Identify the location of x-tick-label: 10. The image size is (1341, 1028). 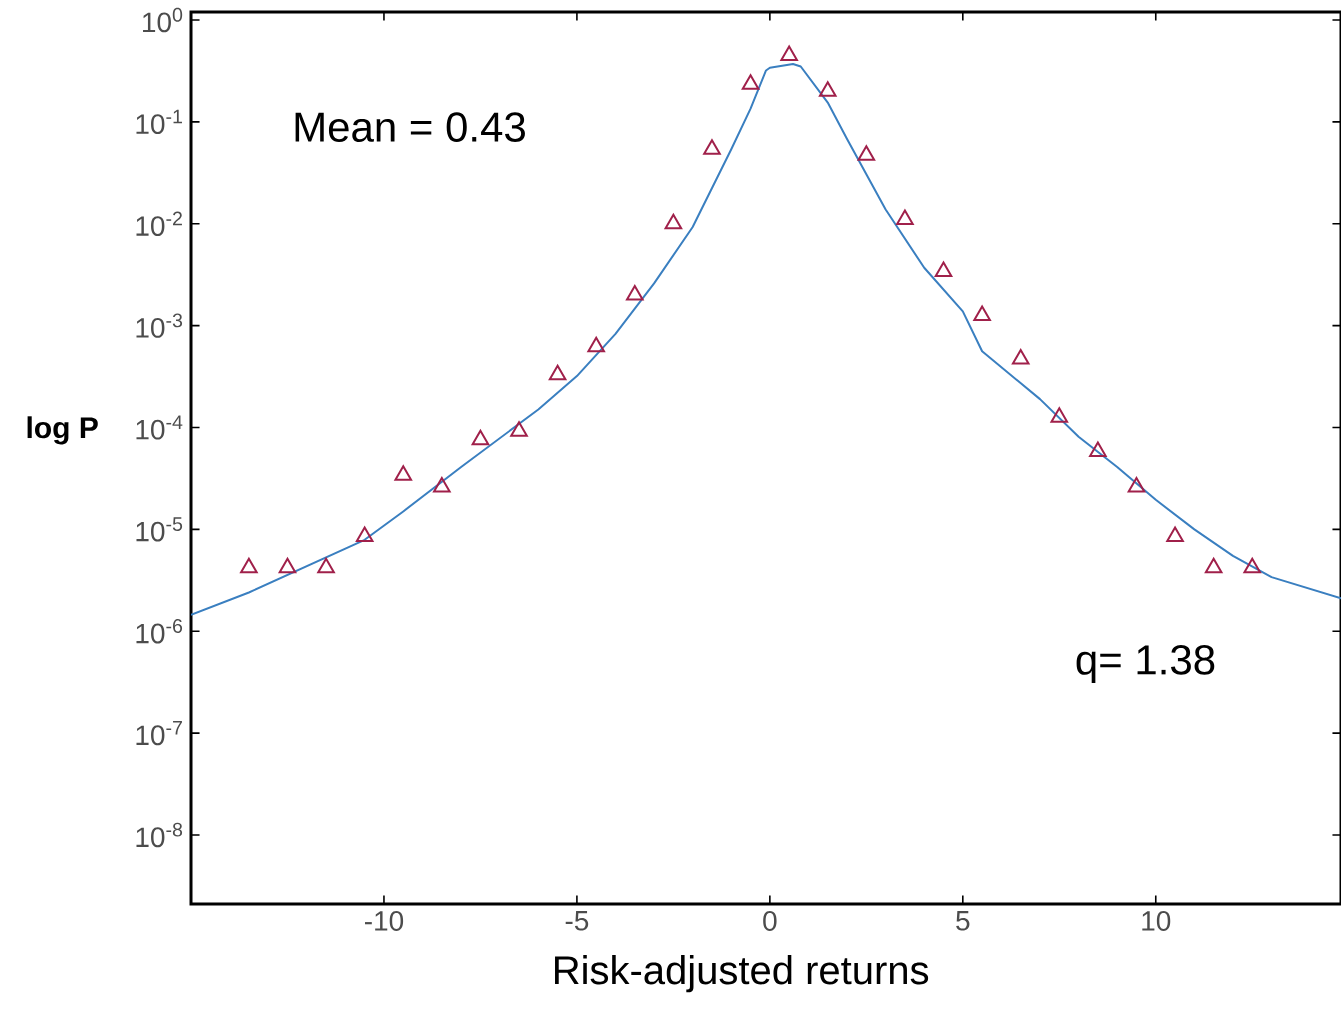
(1156, 921).